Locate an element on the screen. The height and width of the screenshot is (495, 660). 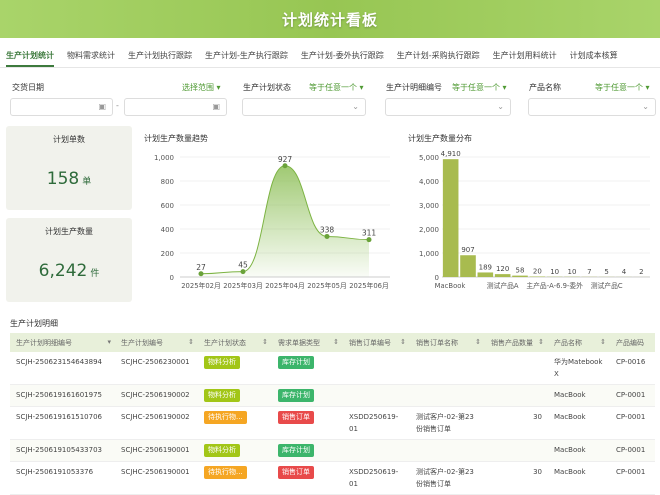
date-filter-label: 交货日期 is located at coordinates (28, 87).